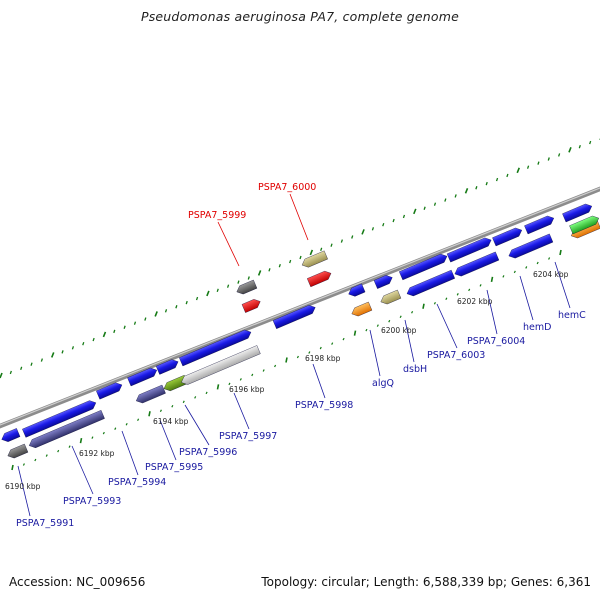 This screenshot has width=600, height=600. Describe the element at coordinates (23, 486) in the screenshot. I see `kbp-tick-label: 6190 kbp` at that location.